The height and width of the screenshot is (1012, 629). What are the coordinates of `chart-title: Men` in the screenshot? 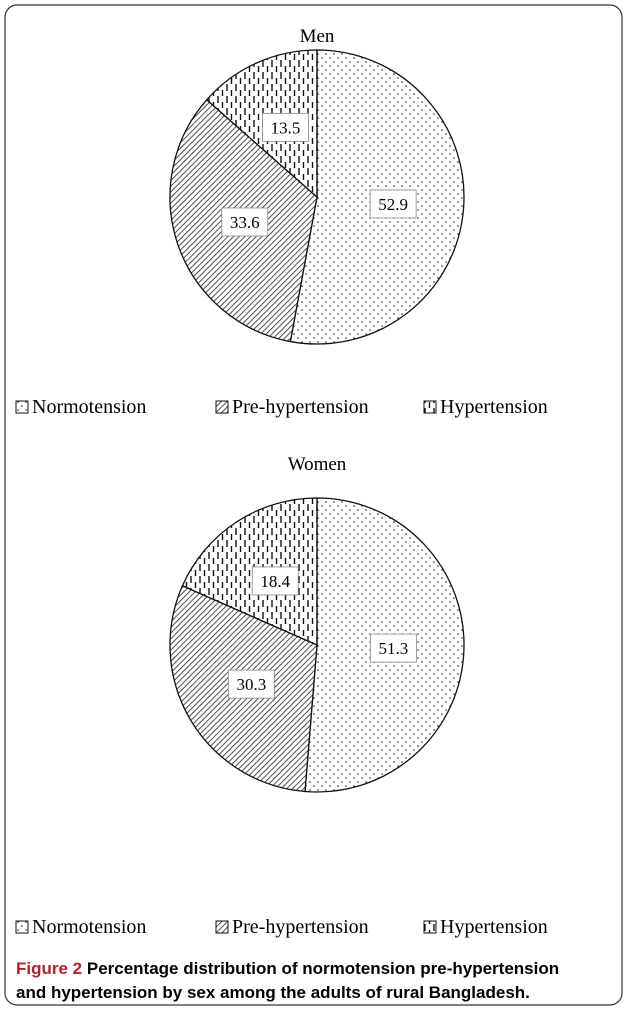 It's located at (317, 36).